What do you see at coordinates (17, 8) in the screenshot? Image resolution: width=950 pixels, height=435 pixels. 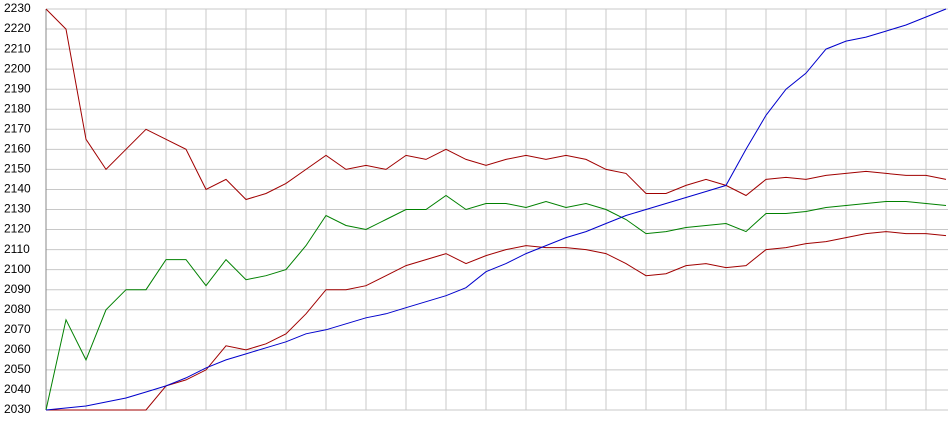 I see `y-tick-label: 2230` at bounding box center [17, 8].